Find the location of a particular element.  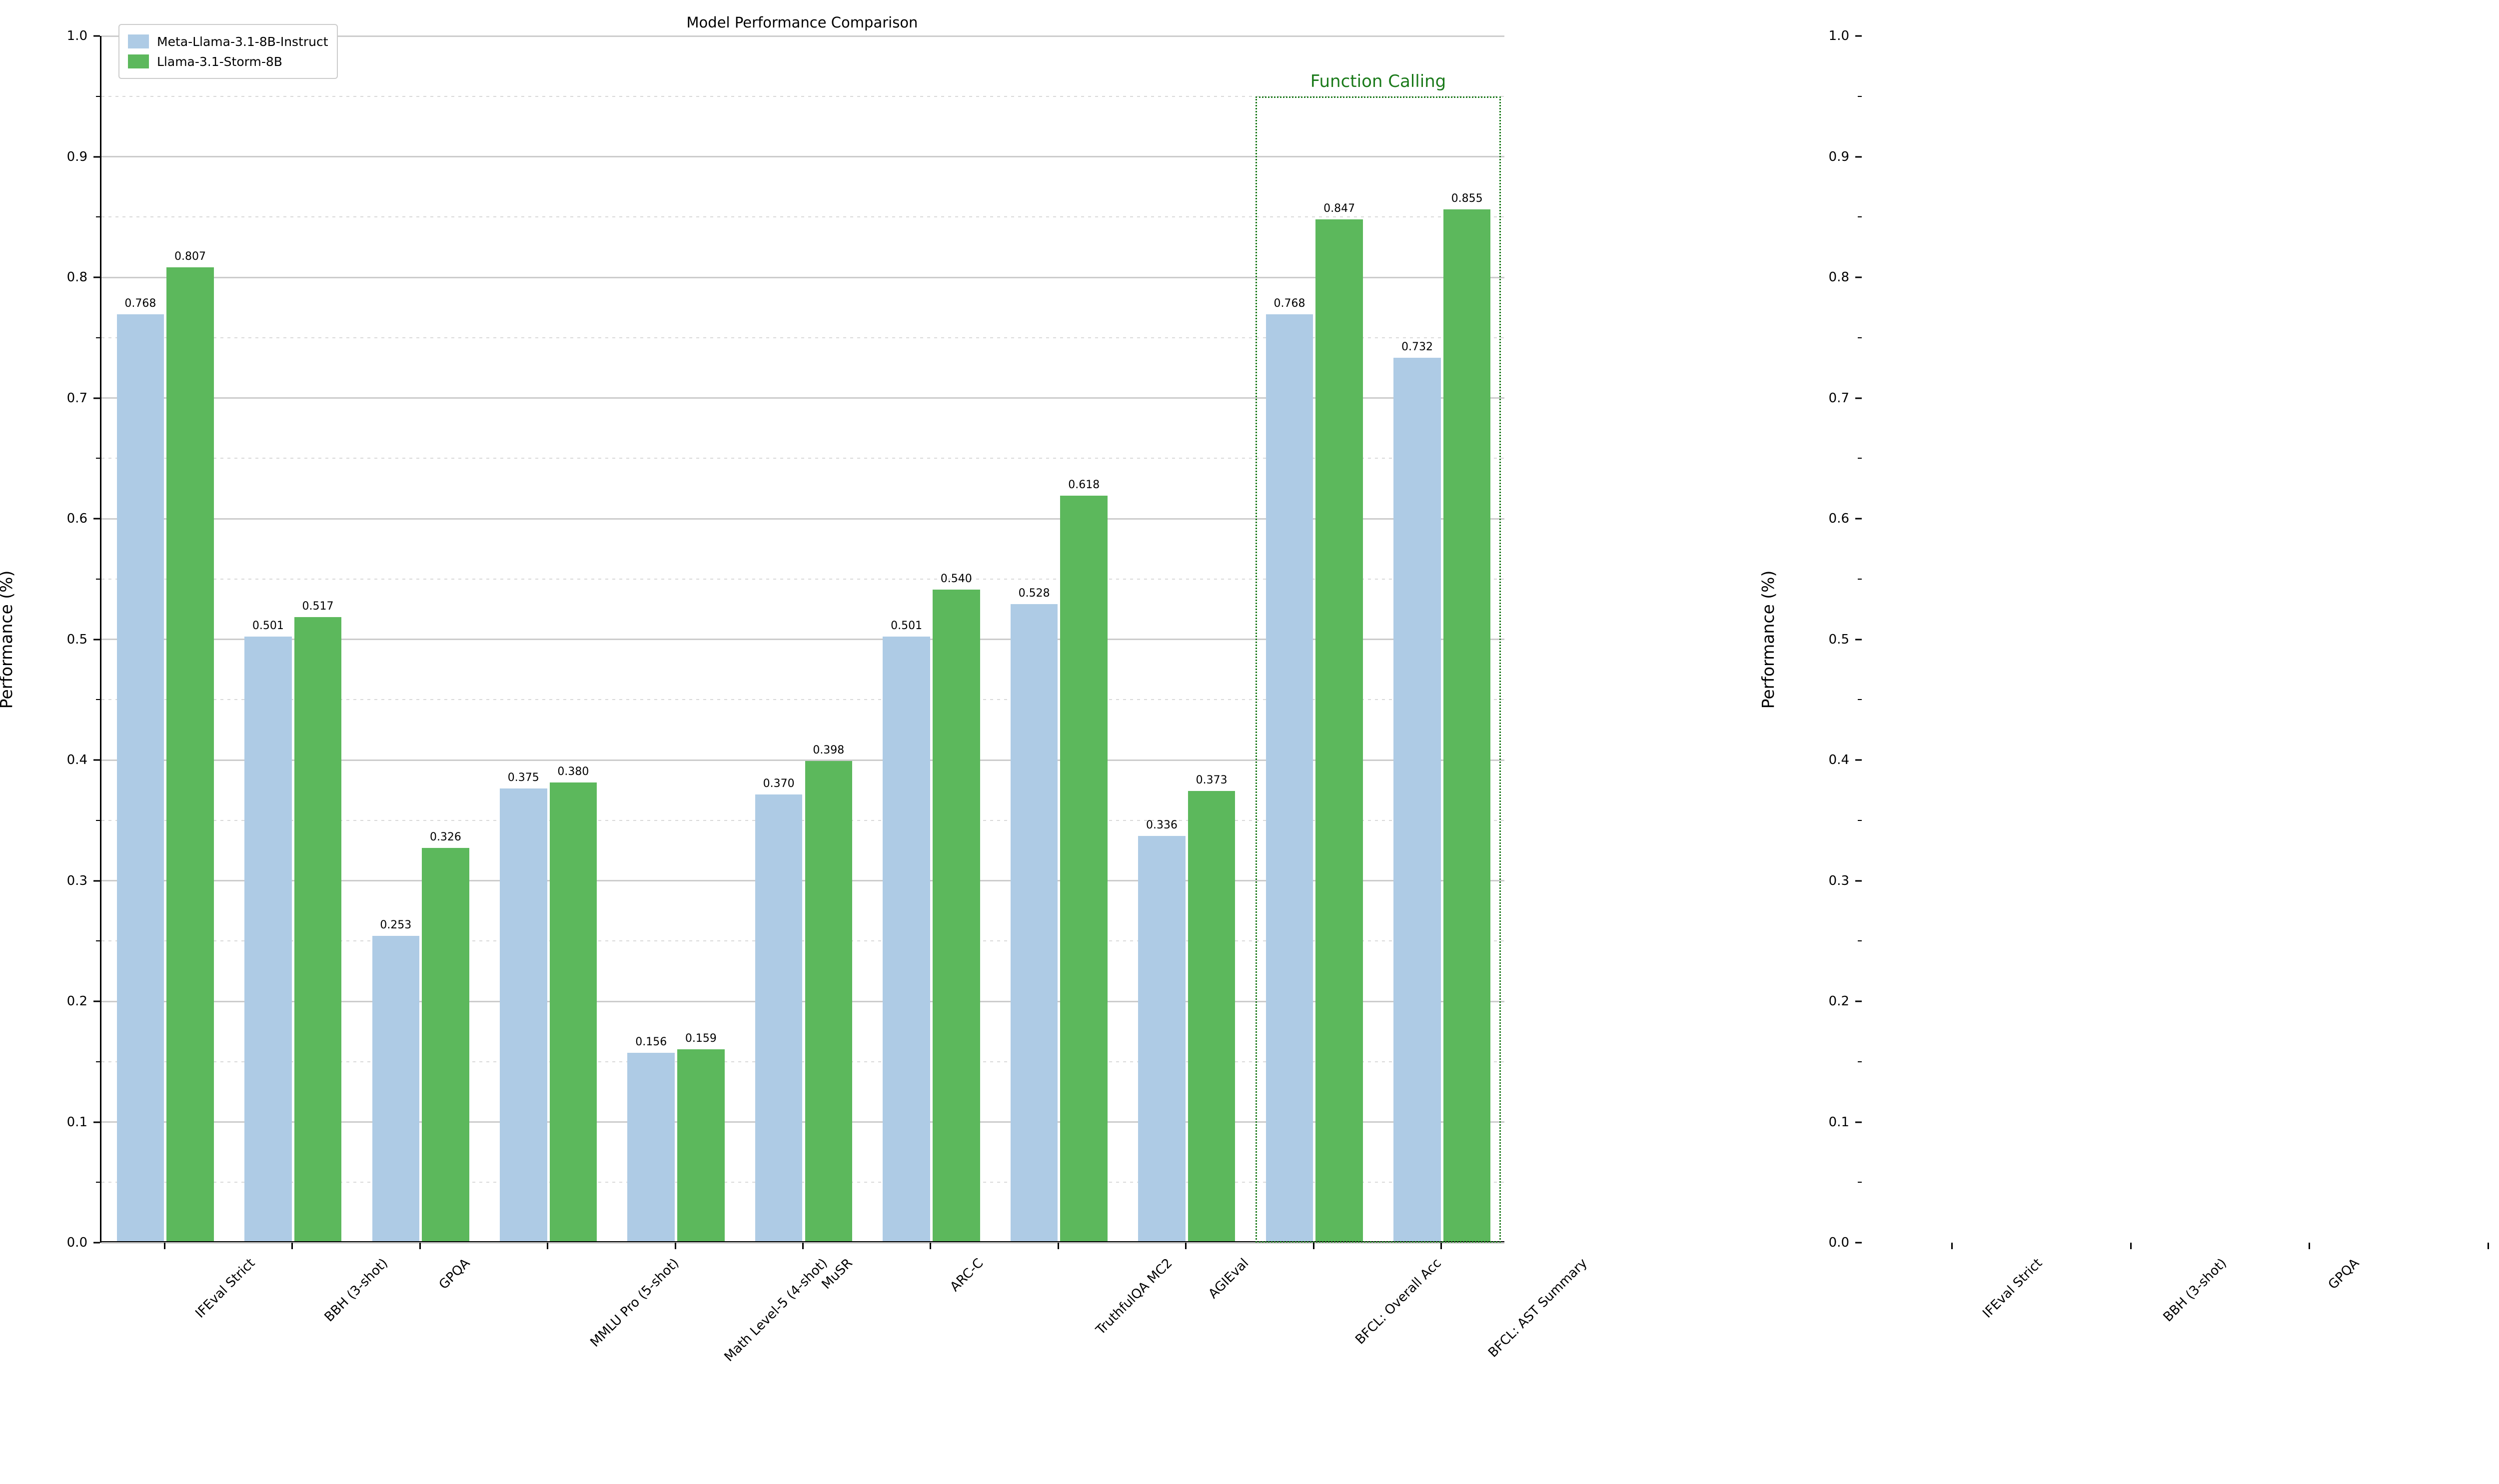

legend-item: Meta-Llama-3.1-8B-Instruct is located at coordinates (228, 41).